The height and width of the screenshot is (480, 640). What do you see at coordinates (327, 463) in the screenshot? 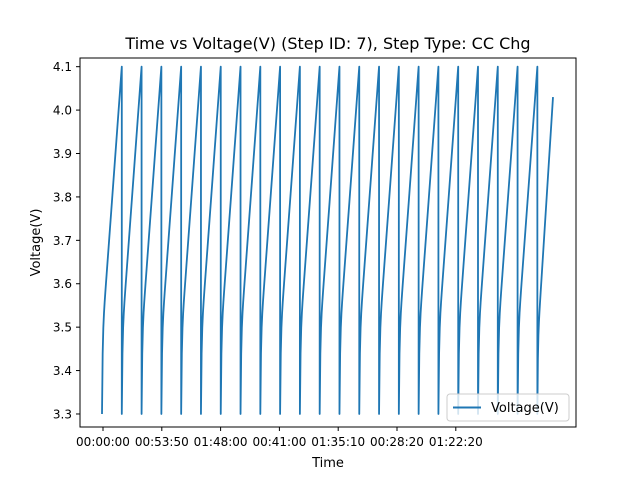
I see `x-axis-label: Time` at bounding box center [327, 463].